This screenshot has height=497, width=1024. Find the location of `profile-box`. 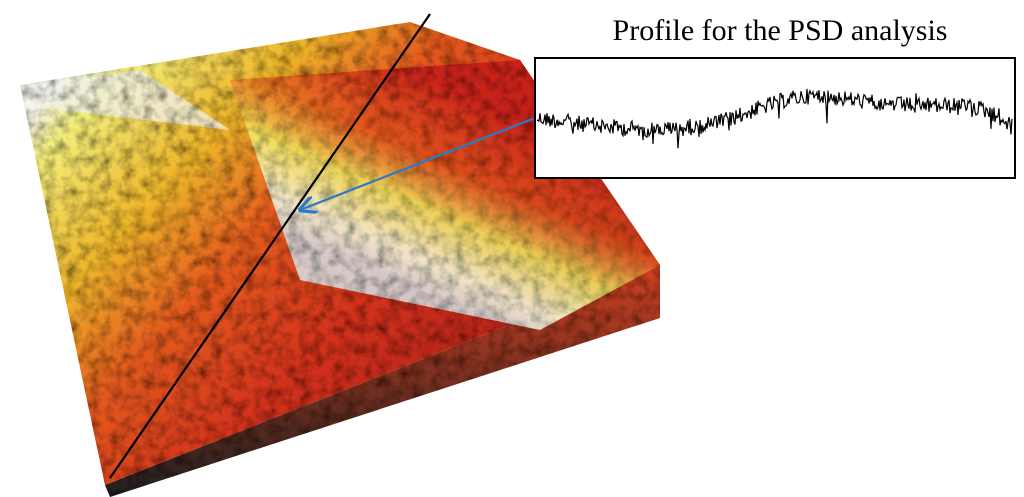

profile-box is located at coordinates (775, 118).